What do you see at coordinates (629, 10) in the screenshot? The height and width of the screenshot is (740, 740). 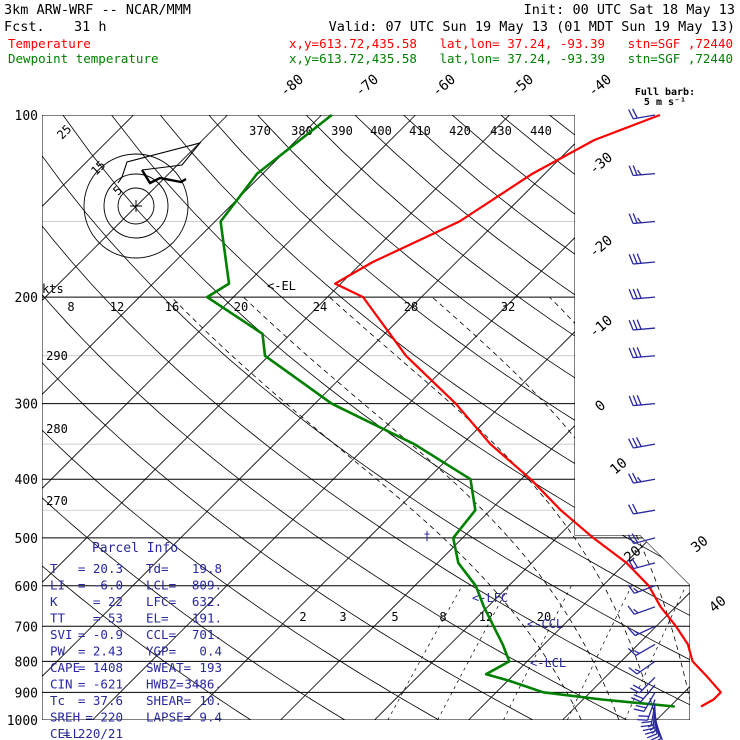 I see `init-time: Init: 00 UTC Sat 18 May 13` at bounding box center [629, 10].